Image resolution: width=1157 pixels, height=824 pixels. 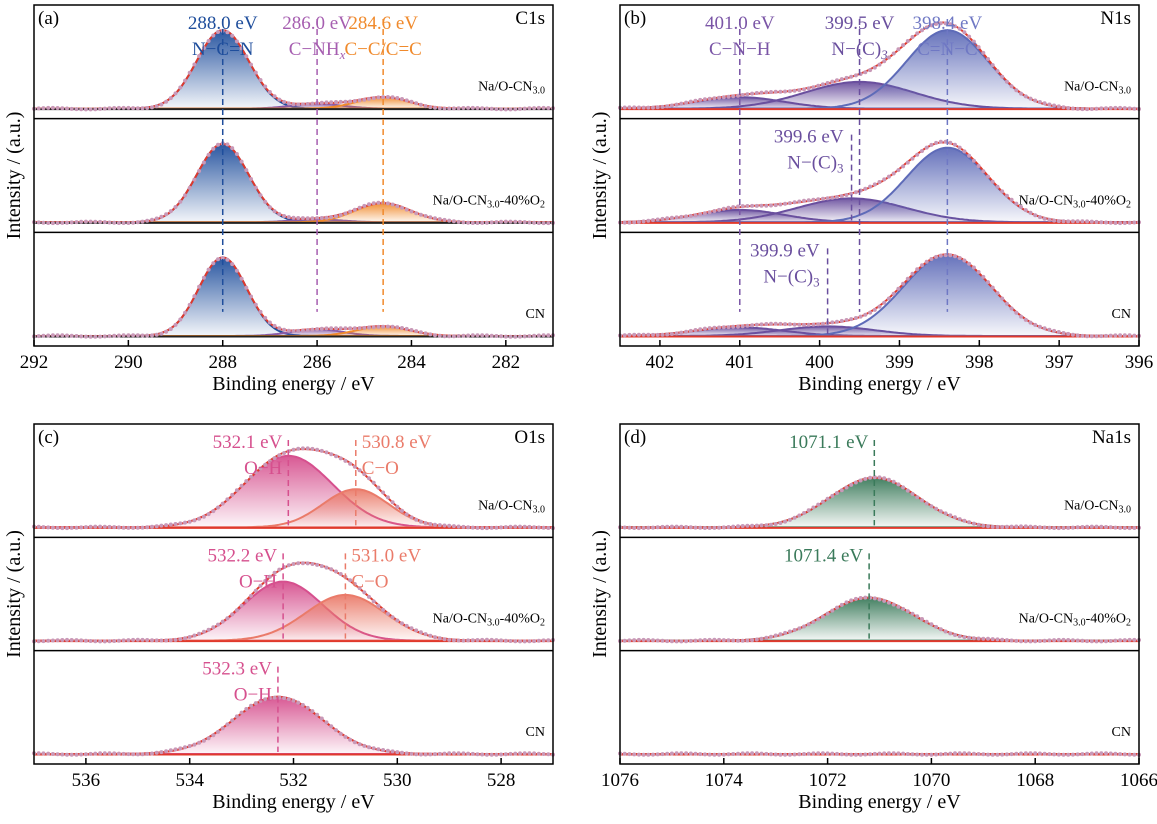 I want to click on component-peak, so click(x=293, y=296).